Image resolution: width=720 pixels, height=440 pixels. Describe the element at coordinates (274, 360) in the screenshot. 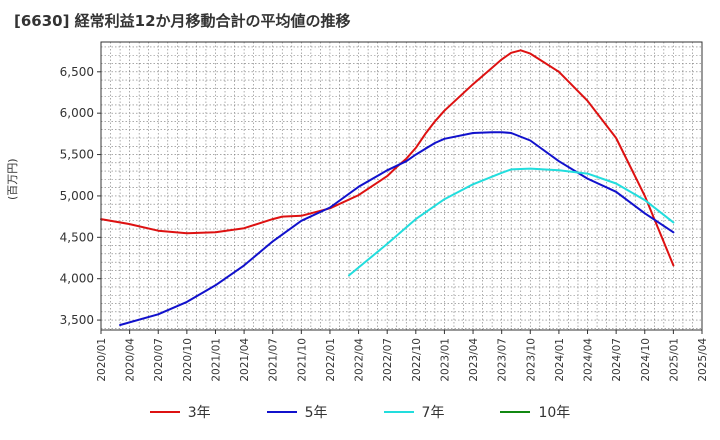

I see `x-tick-label: 2021/07` at that location.